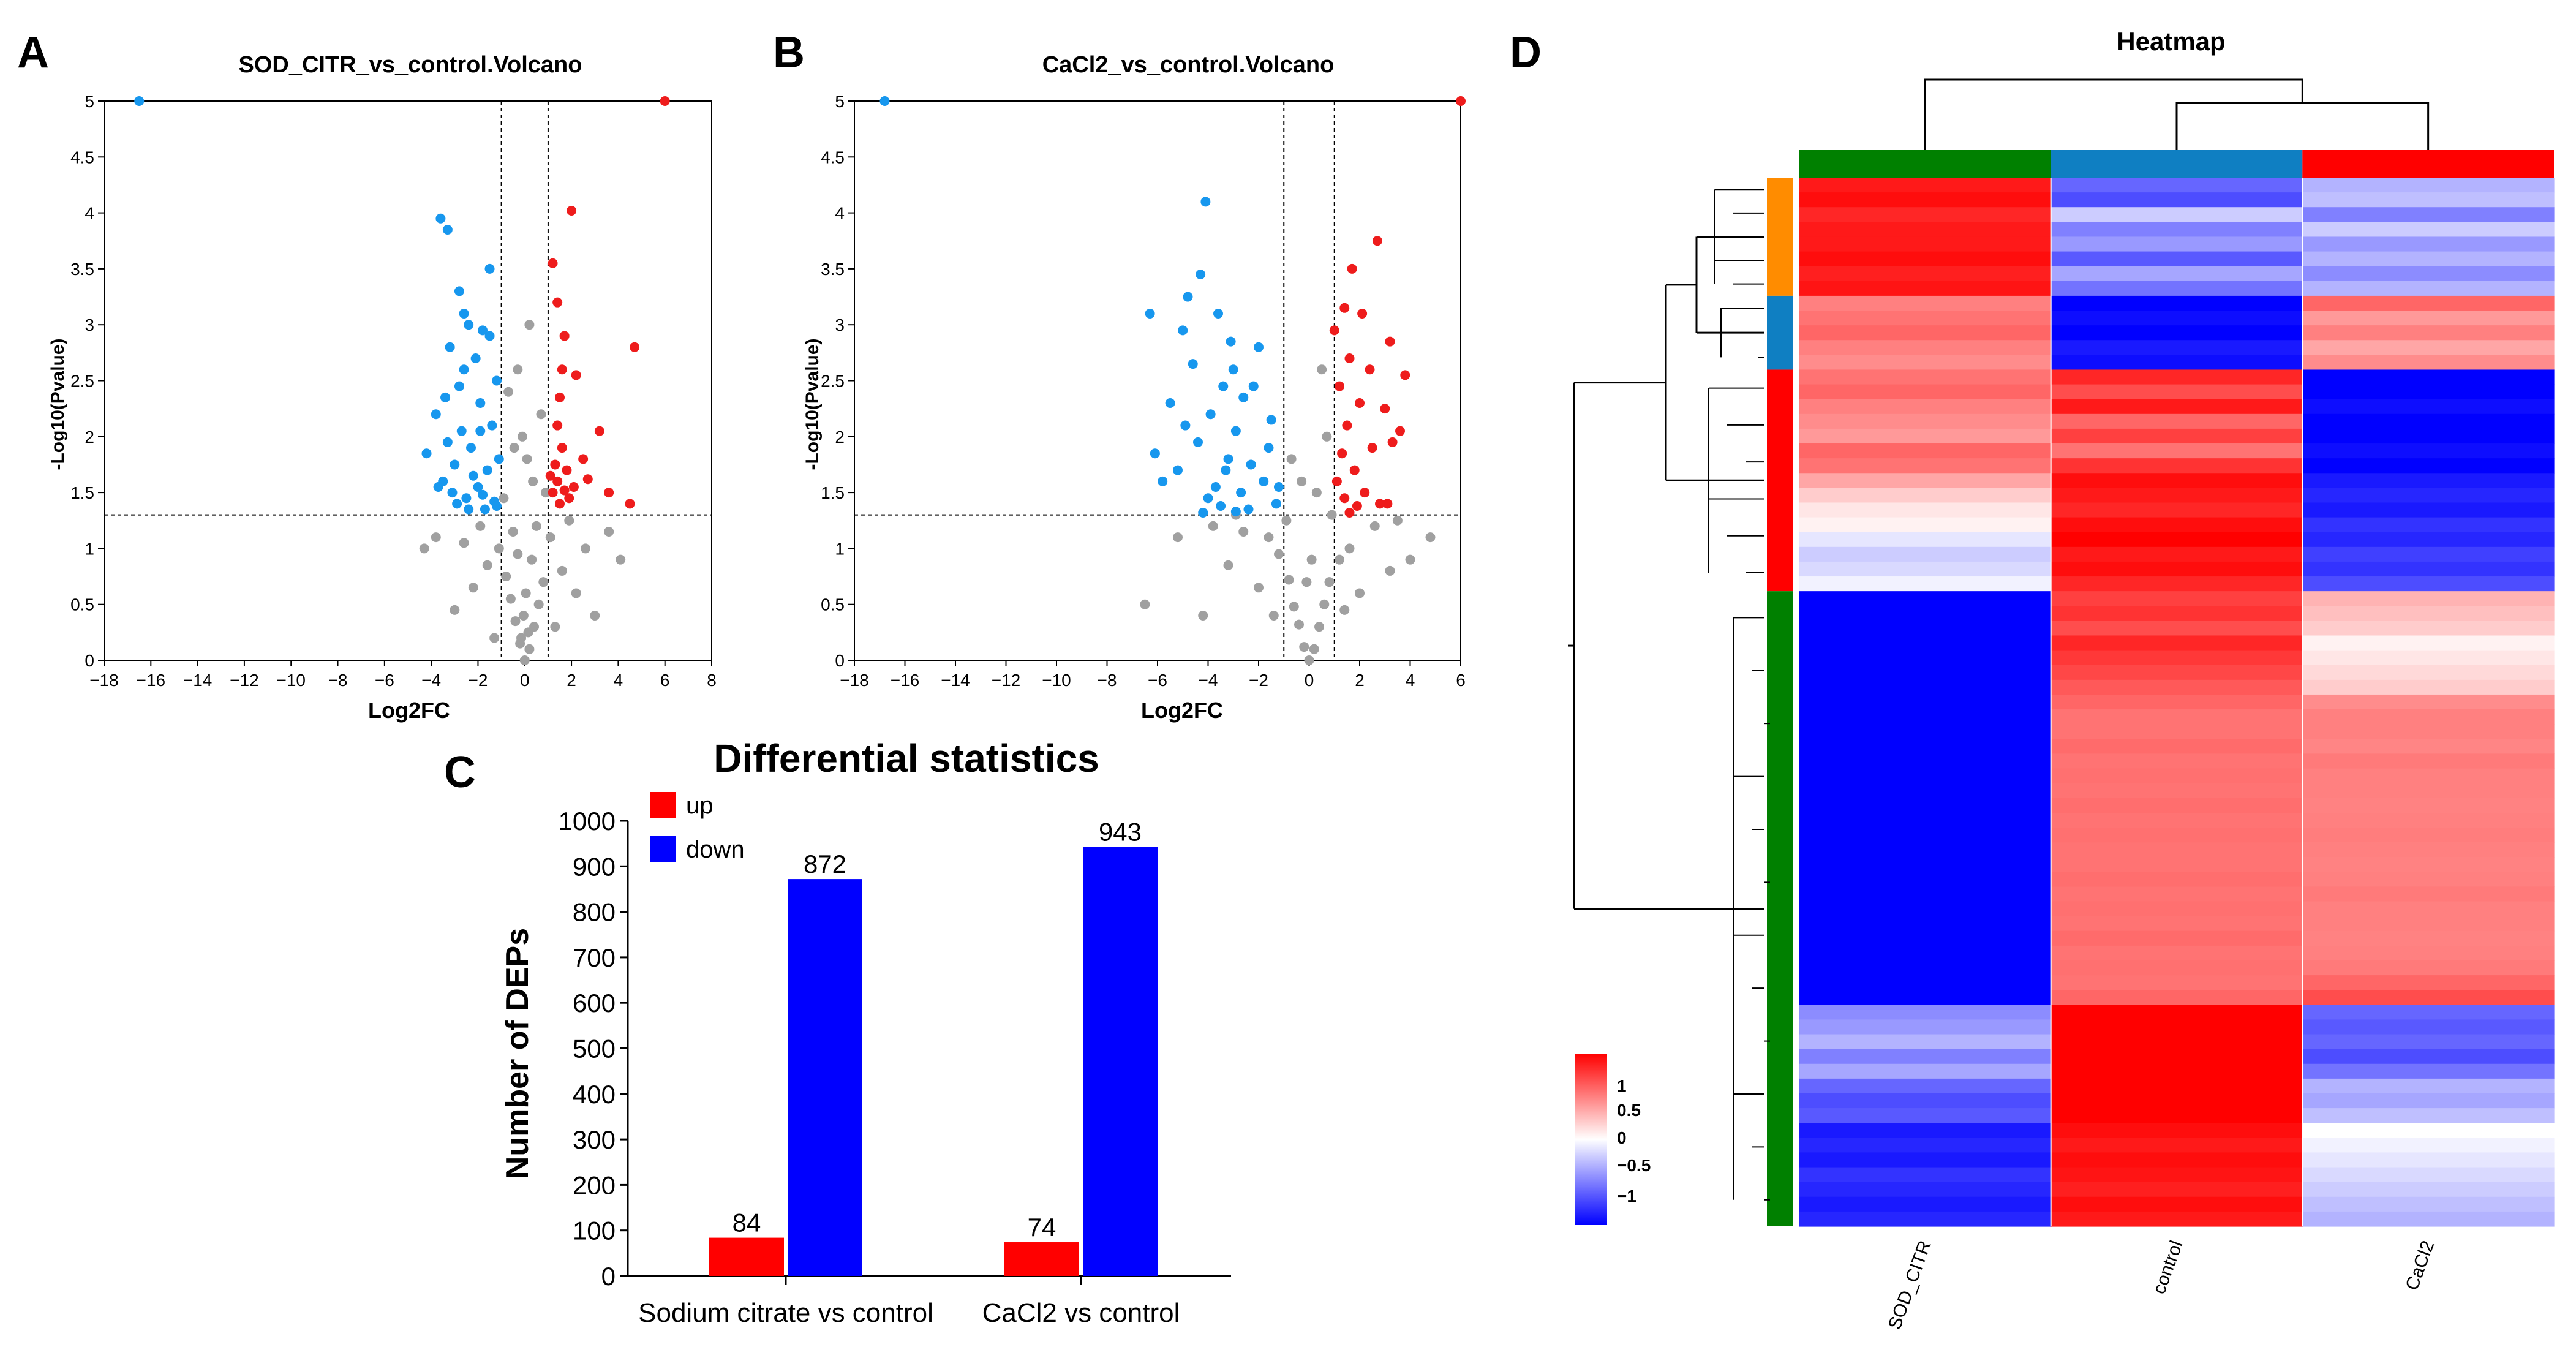 The height and width of the screenshot is (1347, 2576). I want to click on volcano-b-xtick-label: −18, so click(854, 680).